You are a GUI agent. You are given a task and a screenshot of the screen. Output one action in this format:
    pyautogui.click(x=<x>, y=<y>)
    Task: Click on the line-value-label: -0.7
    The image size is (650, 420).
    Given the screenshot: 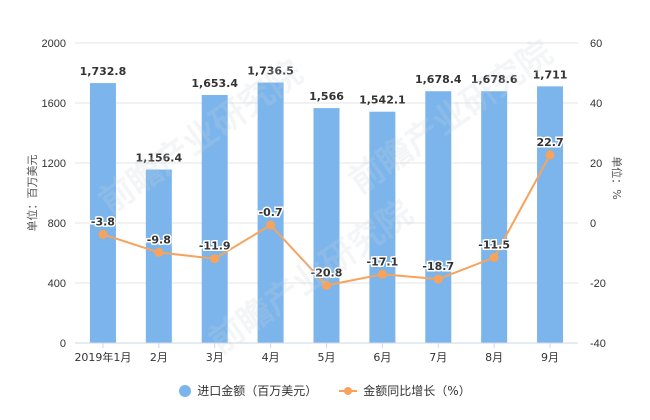 What is the action you would take?
    pyautogui.click(x=271, y=212)
    